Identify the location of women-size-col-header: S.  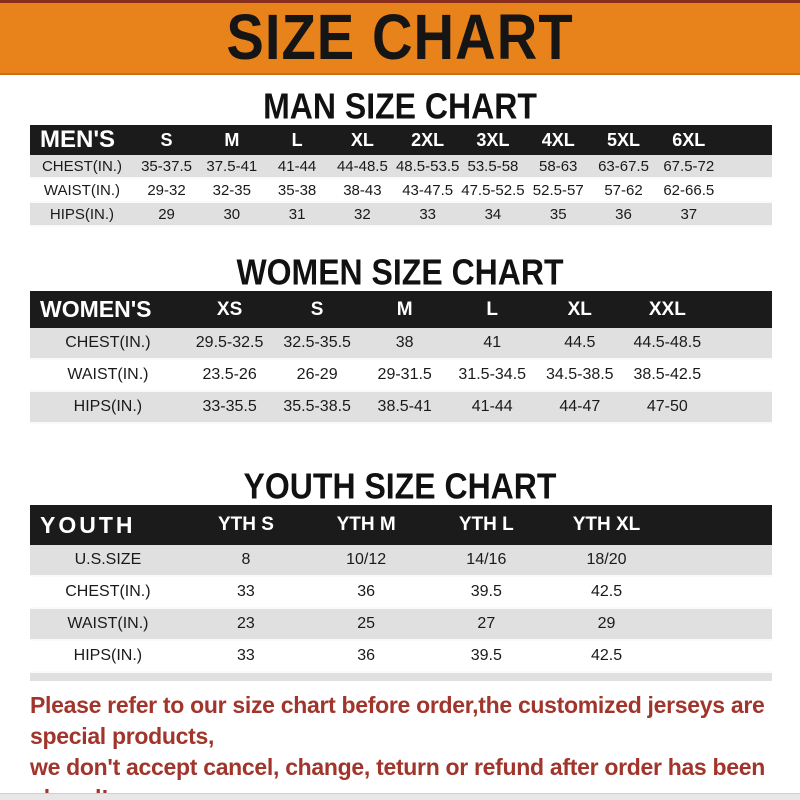
(317, 309).